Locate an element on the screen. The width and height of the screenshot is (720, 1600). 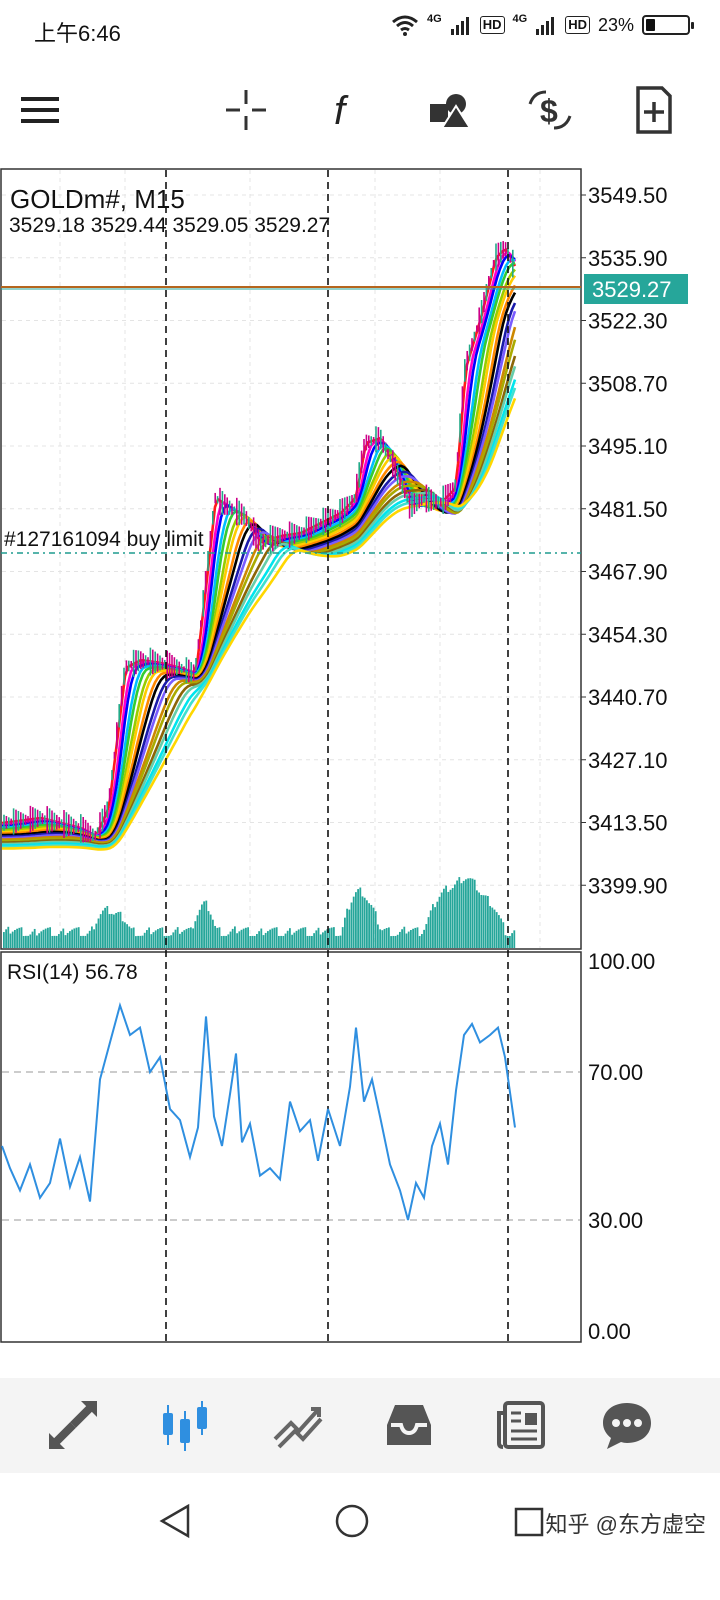
rsi-levels is located at coordinates (291, 1146).